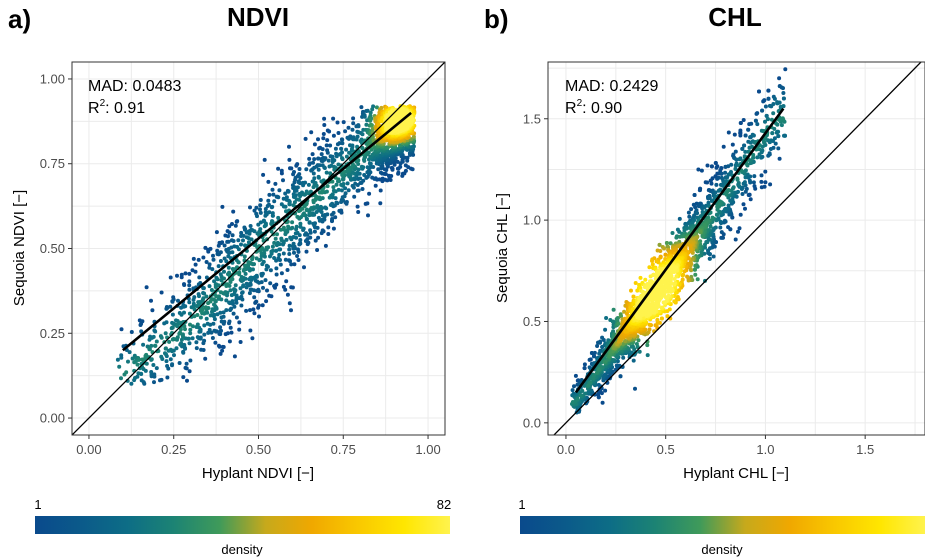 This screenshot has height=560, width=925. What do you see at coordinates (611, 86) in the screenshot?
I see `panel-b-mad: MAD: 0.2429` at bounding box center [611, 86].